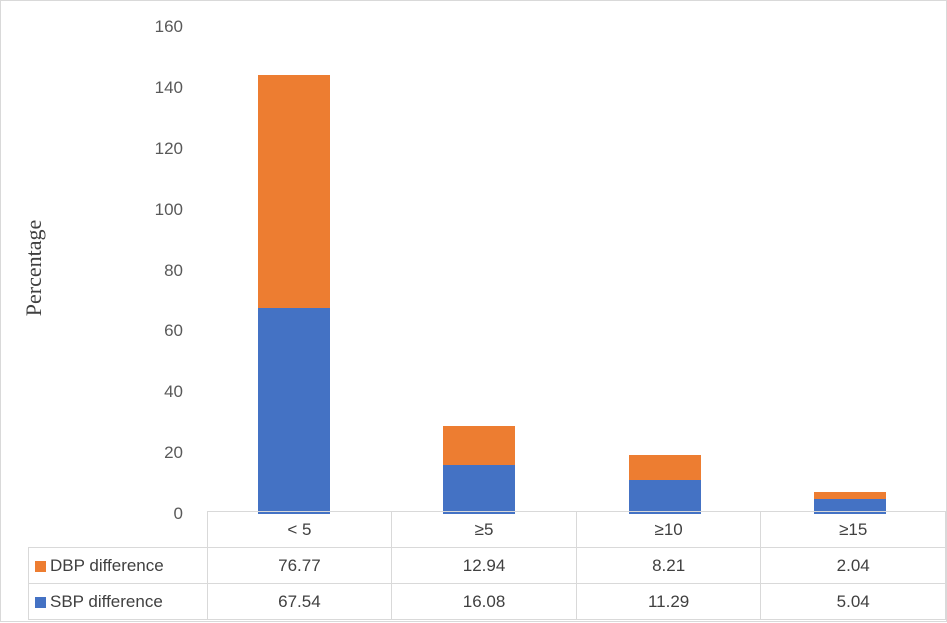  Describe the element at coordinates (853, 565) in the screenshot. I see `value-cell: 2.04` at that location.